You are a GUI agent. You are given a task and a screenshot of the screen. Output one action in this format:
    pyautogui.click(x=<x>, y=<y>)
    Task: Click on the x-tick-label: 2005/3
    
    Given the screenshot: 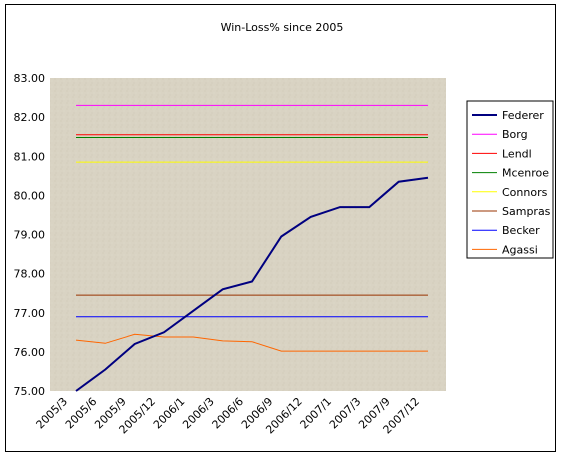 What is the action you would take?
    pyautogui.click(x=52, y=413)
    